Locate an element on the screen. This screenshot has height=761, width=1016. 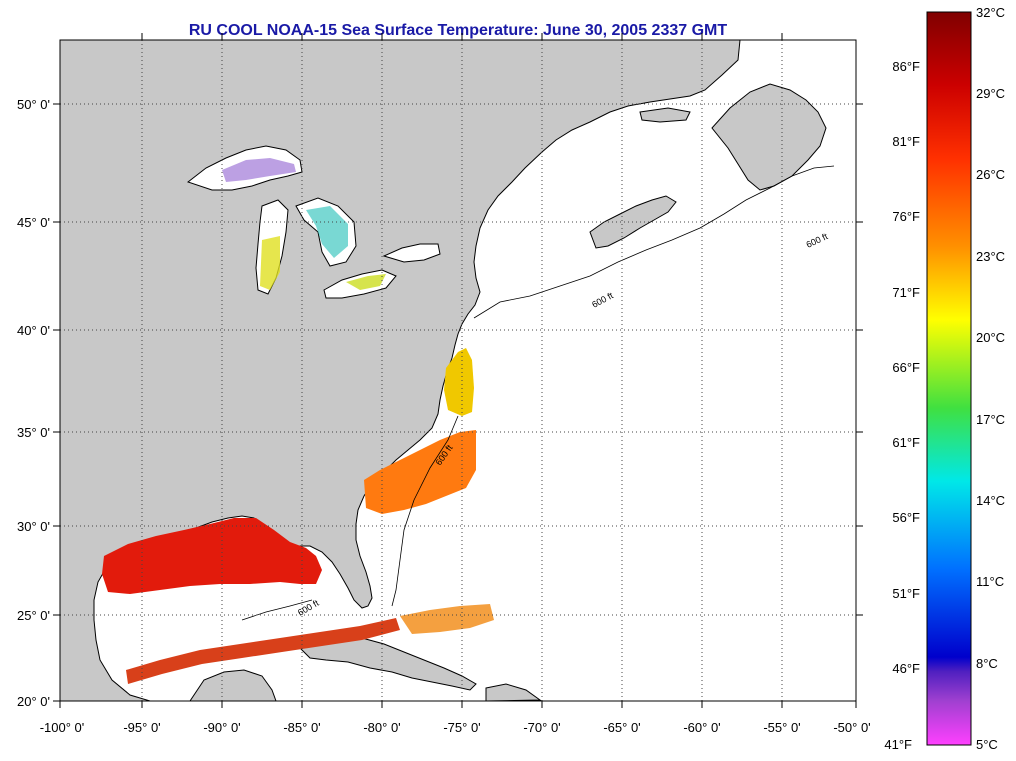
colorbar-celsius-label: 17°C is located at coordinates (990, 419).